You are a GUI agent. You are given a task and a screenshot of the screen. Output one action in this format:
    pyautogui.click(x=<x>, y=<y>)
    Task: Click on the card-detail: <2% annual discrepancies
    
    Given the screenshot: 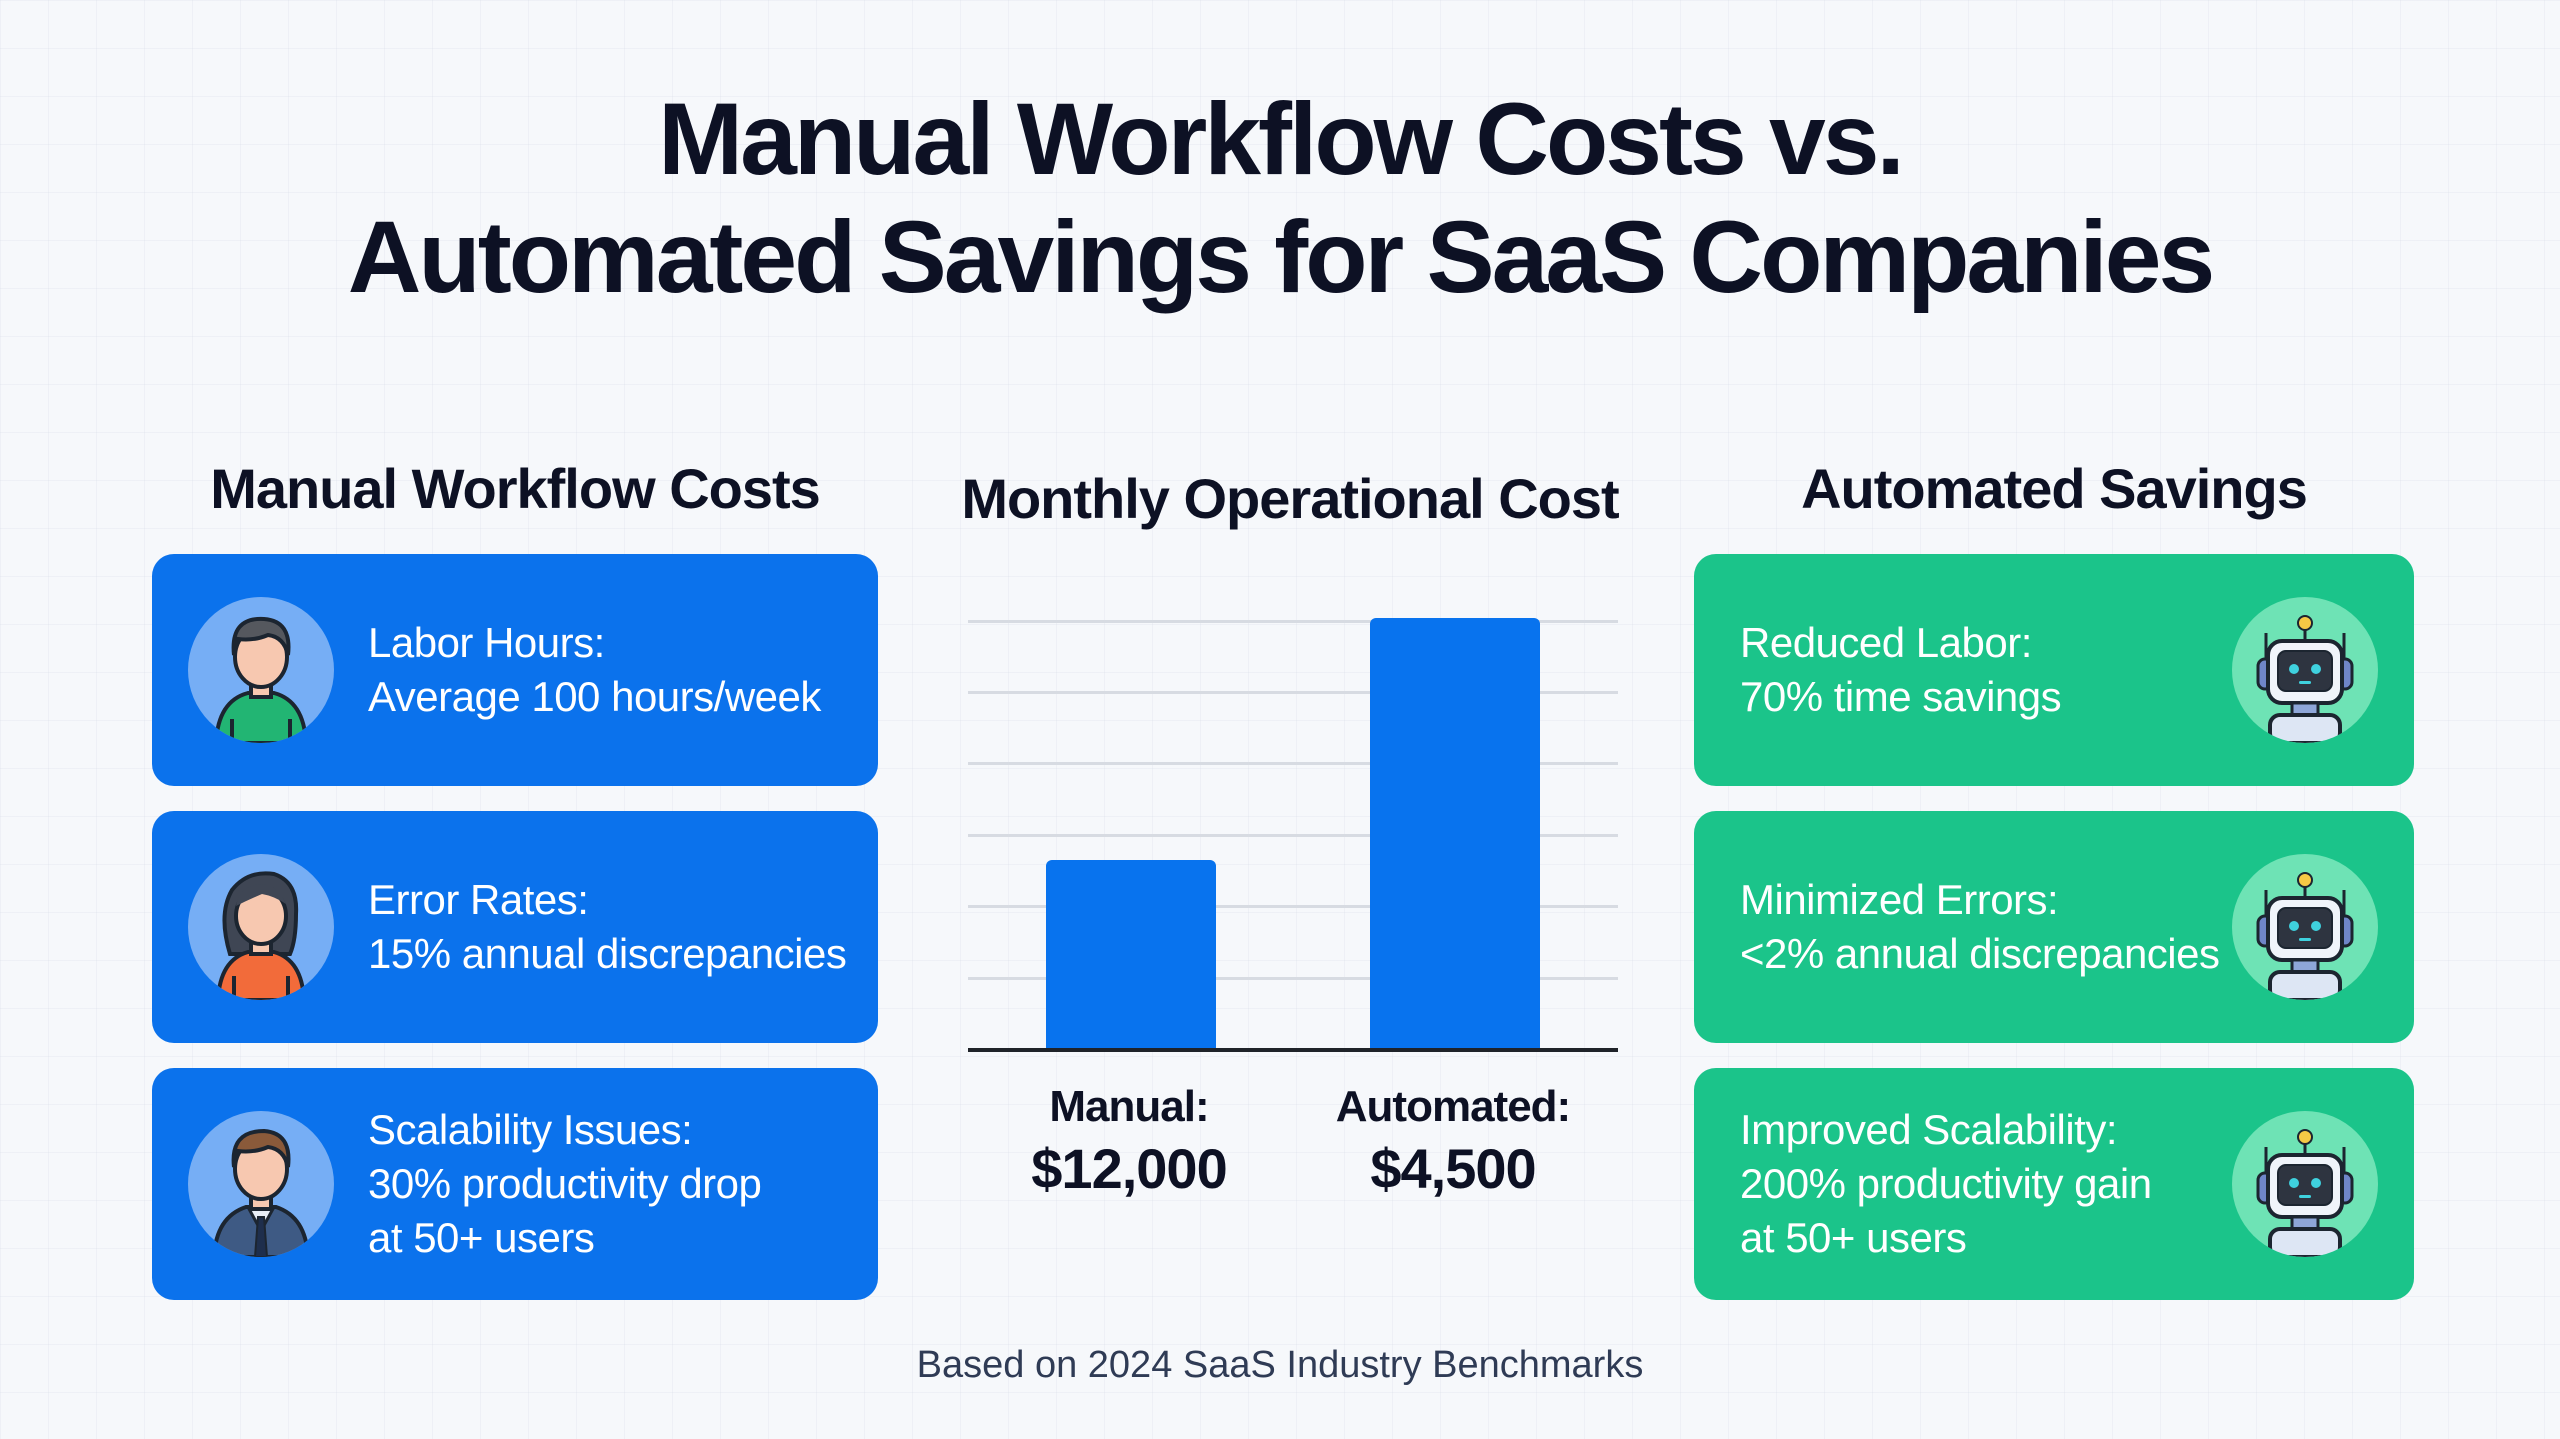 What is the action you would take?
    pyautogui.click(x=1980, y=953)
    